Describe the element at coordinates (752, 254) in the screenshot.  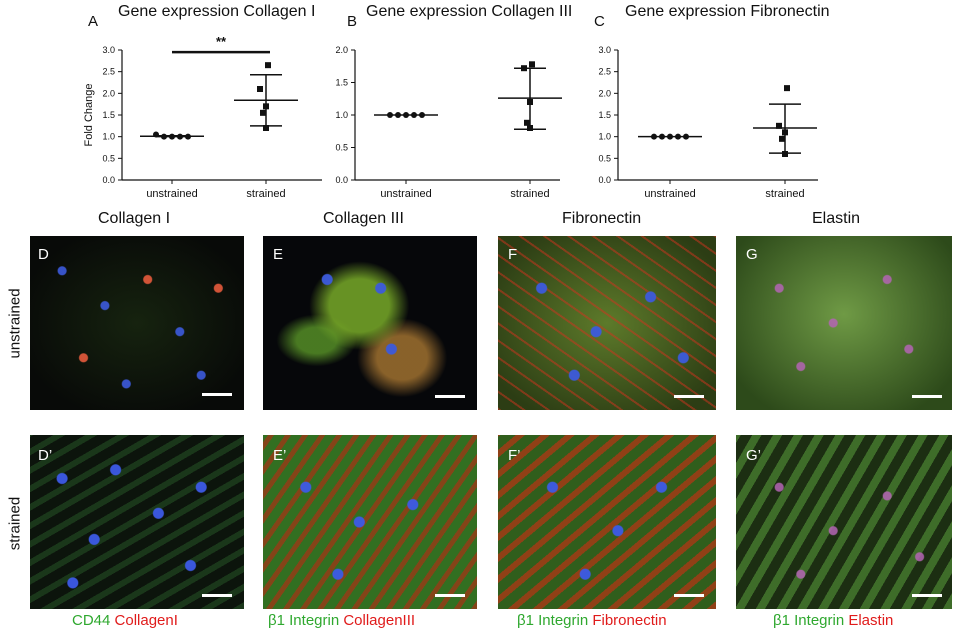
I see `panel-letter-g: G` at that location.